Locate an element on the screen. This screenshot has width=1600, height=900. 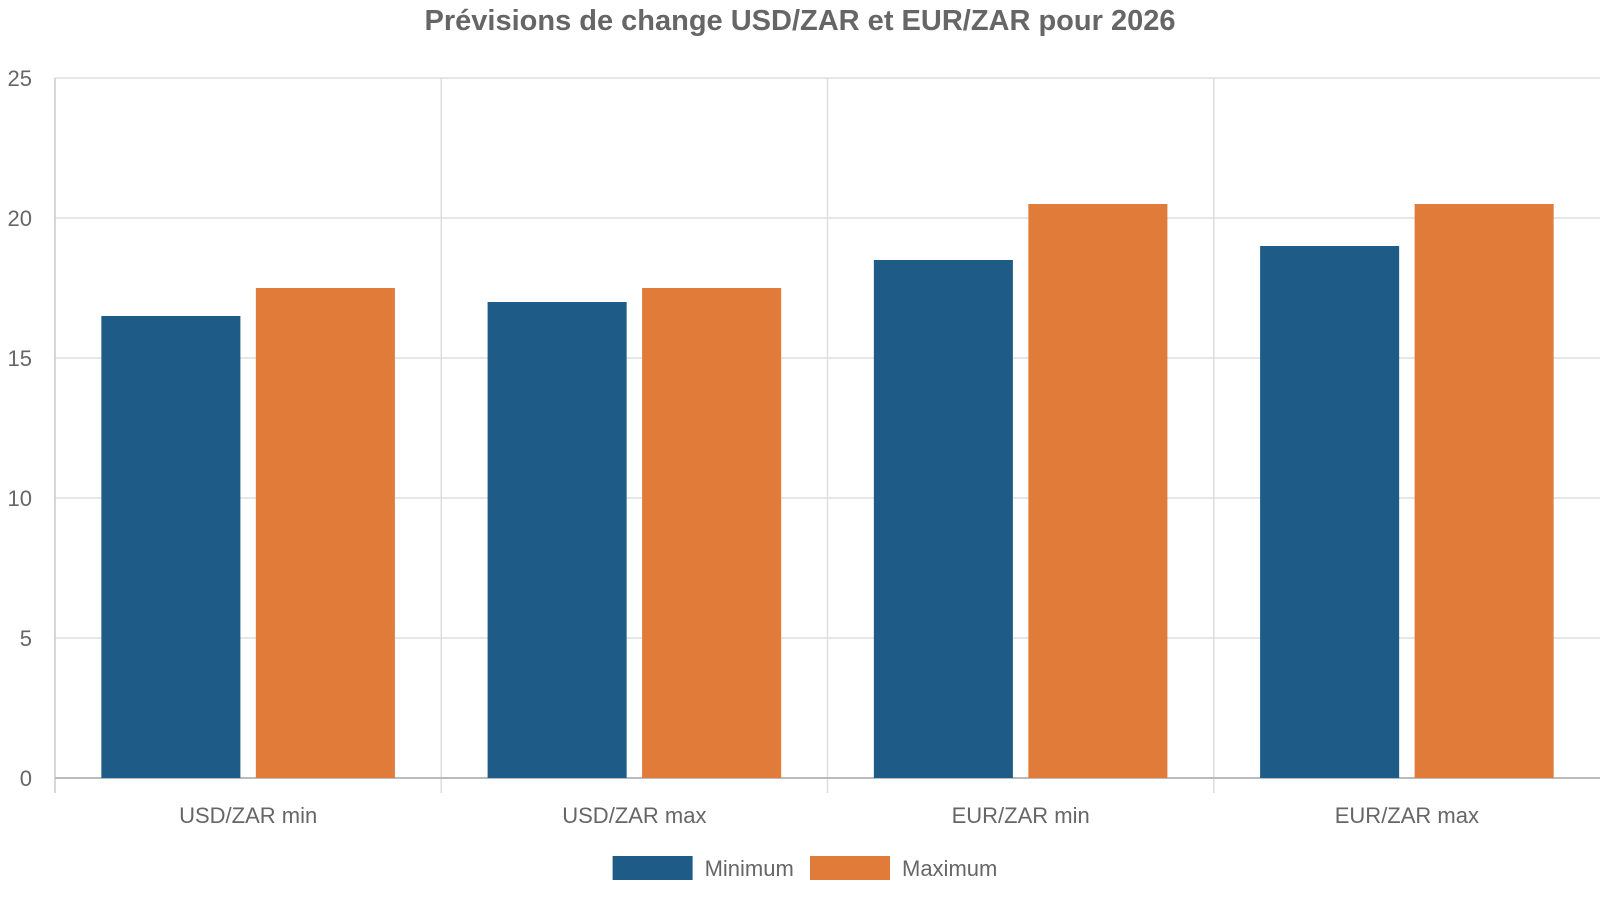
legend-label-minimum: Minimum is located at coordinates (749, 868).